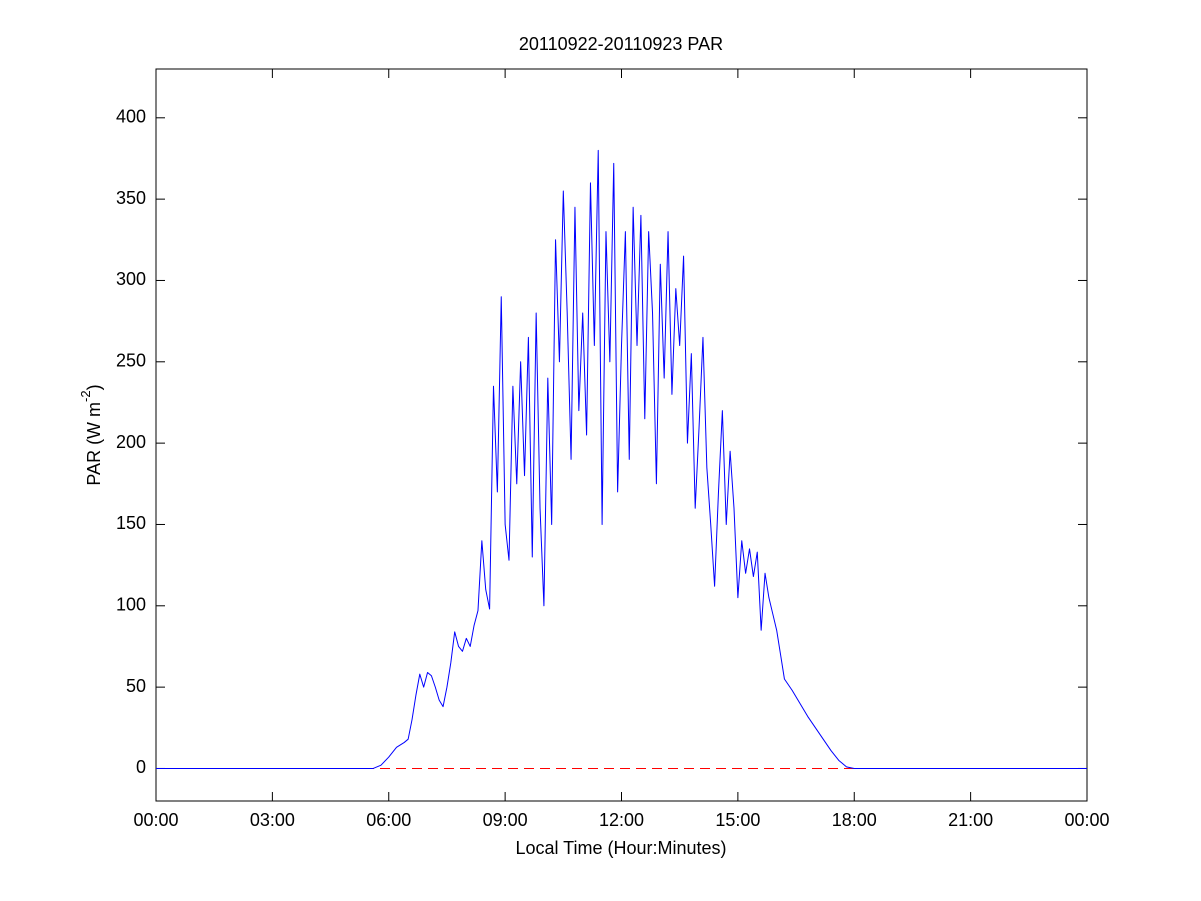  Describe the element at coordinates (131, 442) in the screenshot. I see `y-tick-label: 200` at that location.